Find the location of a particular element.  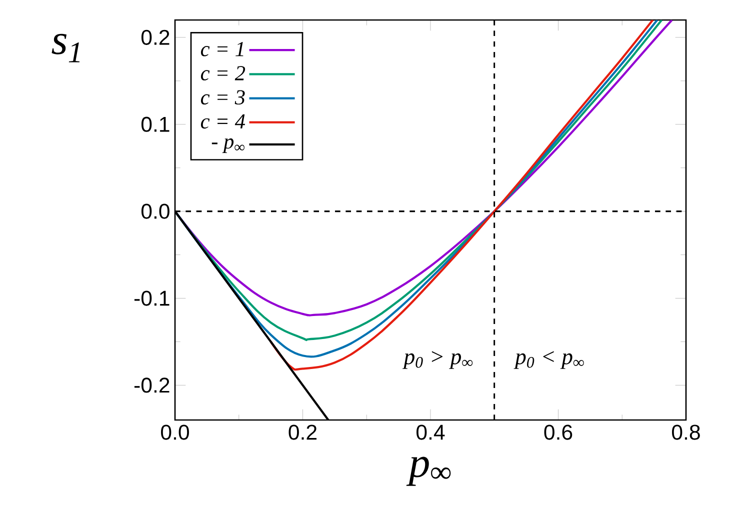

y-tick-label: 0.2 is located at coordinates (155, 37).